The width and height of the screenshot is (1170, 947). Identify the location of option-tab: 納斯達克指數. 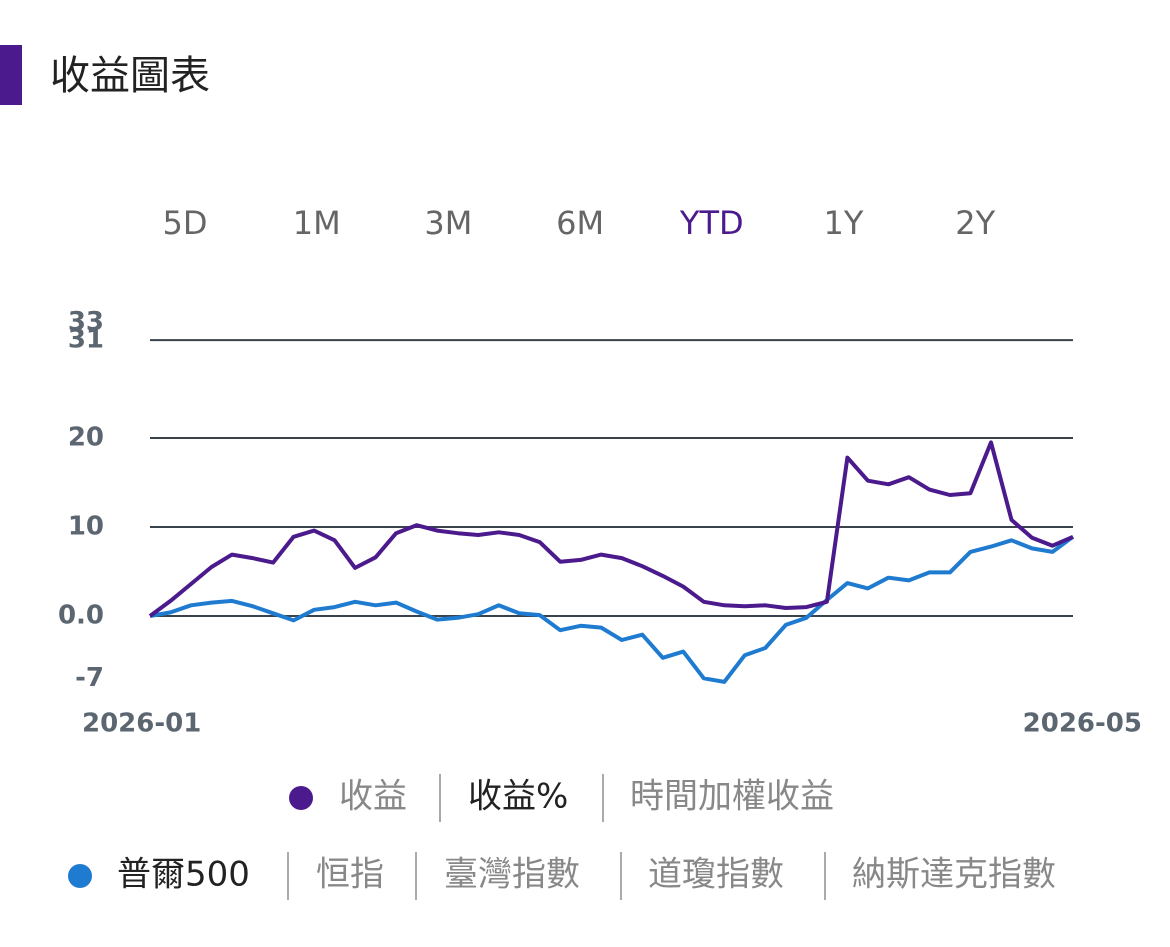
(954, 875).